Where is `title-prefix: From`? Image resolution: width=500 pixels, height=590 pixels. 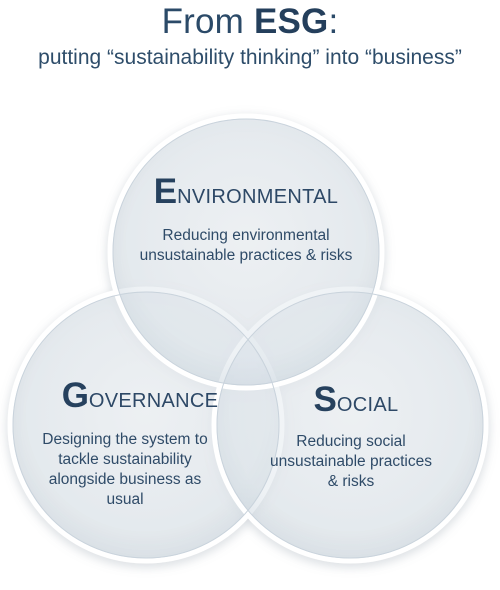 title-prefix: From is located at coordinates (207, 21).